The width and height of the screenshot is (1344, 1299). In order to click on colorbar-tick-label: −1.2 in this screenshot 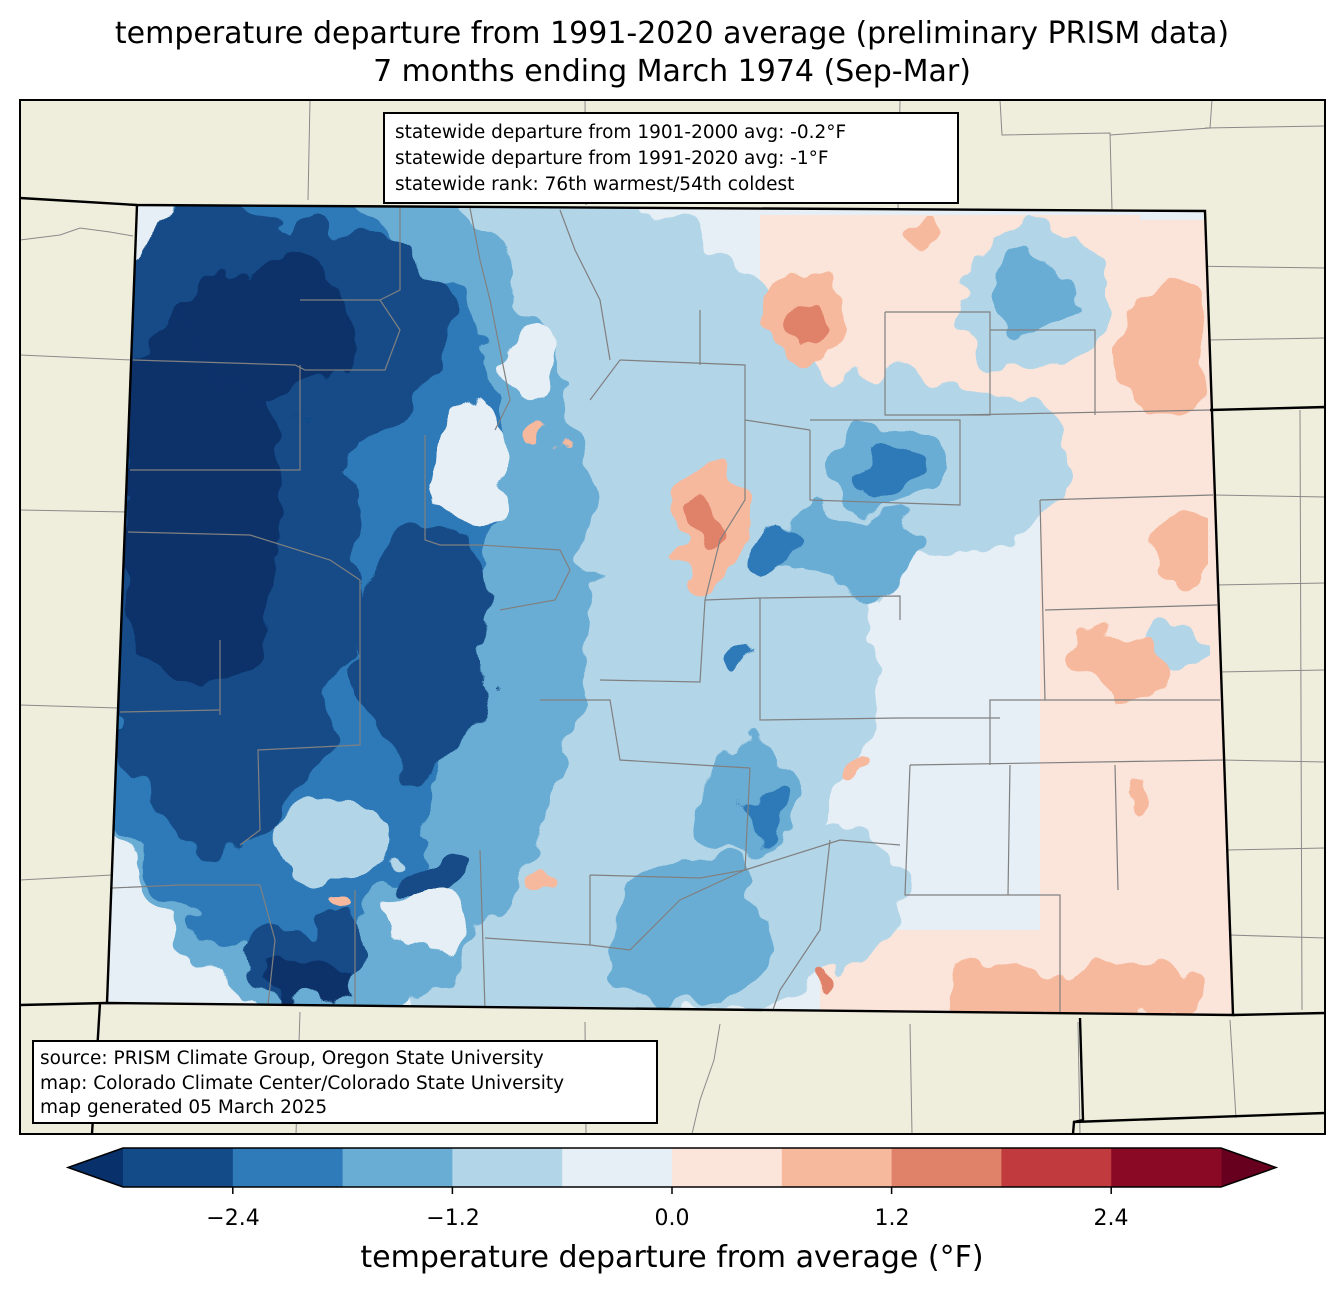, I will do `click(453, 1218)`.